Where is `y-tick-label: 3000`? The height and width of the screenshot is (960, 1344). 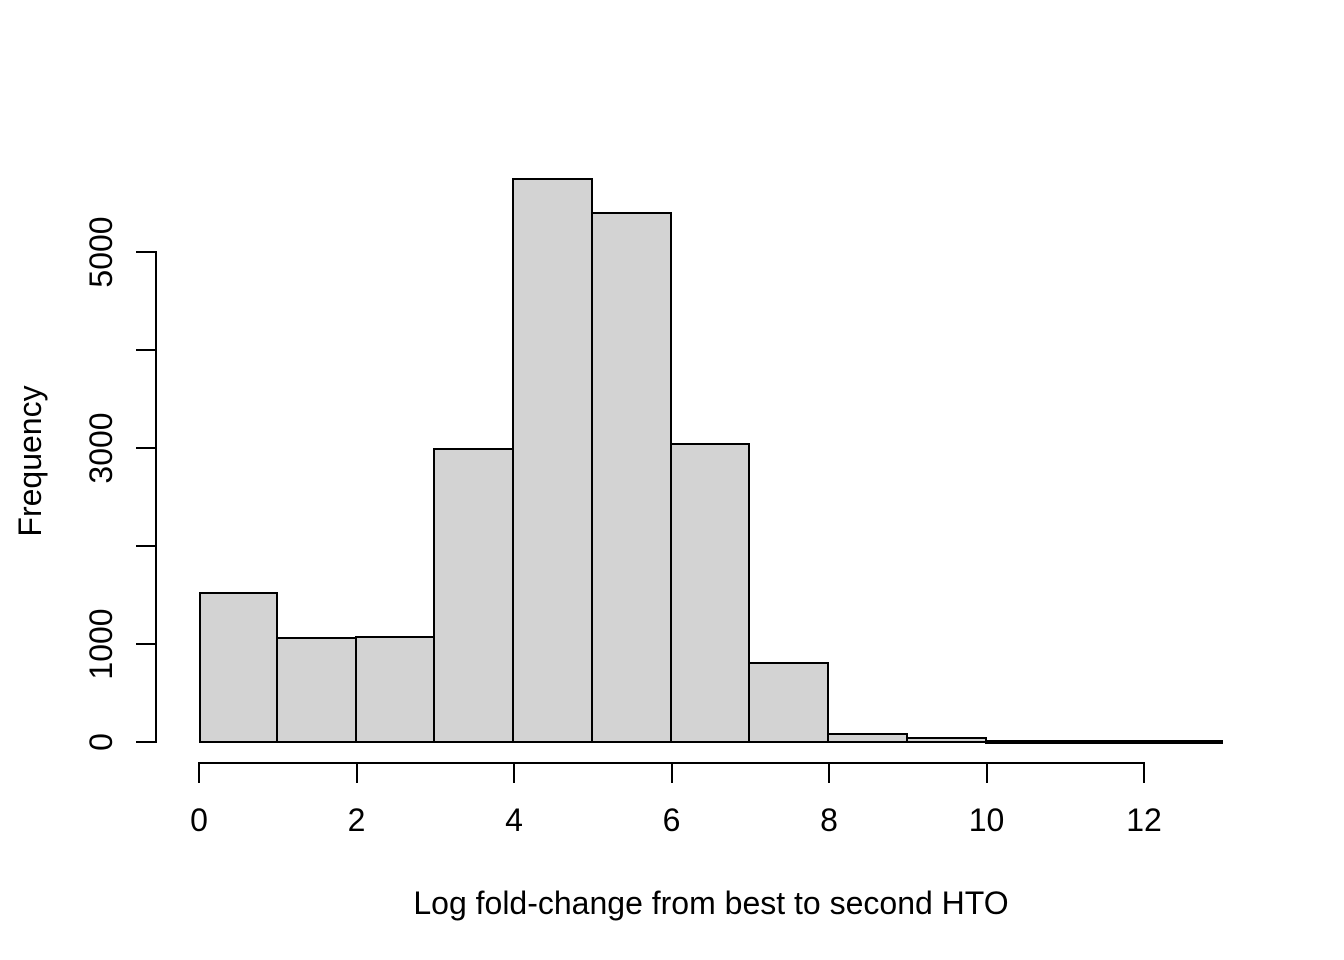
y-tick-label: 3000 is located at coordinates (101, 448).